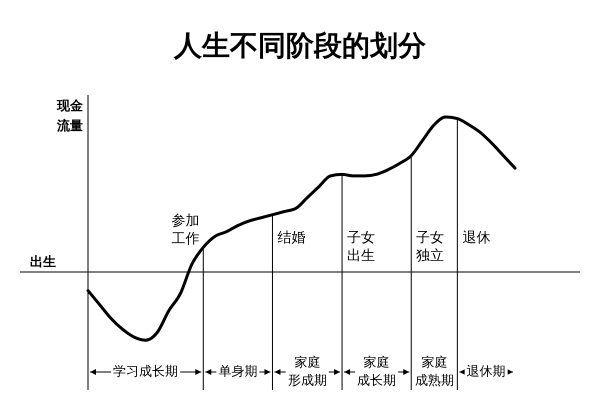 The image size is (600, 400). Describe the element at coordinates (434, 371) in the screenshot. I see `text: 家庭成熟期` at that location.